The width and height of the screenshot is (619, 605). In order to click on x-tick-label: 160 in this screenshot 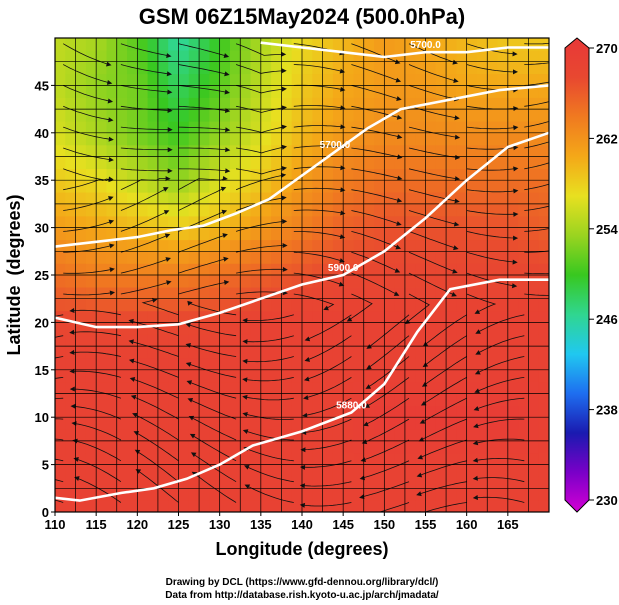, I will do `click(467, 524)`.